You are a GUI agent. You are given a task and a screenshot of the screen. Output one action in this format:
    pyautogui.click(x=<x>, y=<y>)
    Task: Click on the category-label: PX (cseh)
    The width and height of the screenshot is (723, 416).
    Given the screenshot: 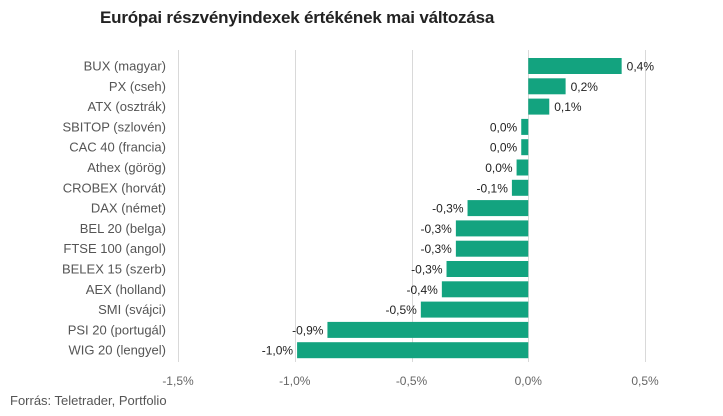 What is the action you would take?
    pyautogui.click(x=137, y=86)
    